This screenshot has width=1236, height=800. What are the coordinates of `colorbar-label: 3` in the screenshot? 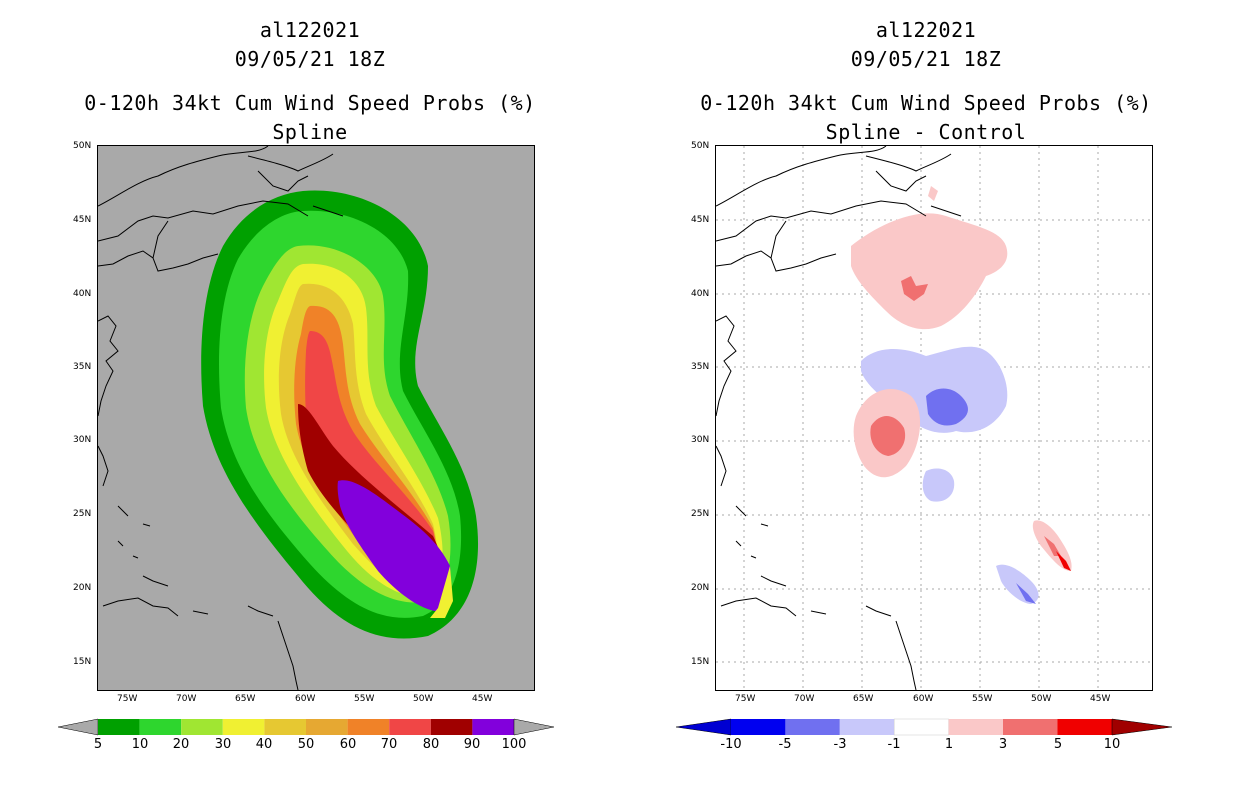 It's located at (1003, 744).